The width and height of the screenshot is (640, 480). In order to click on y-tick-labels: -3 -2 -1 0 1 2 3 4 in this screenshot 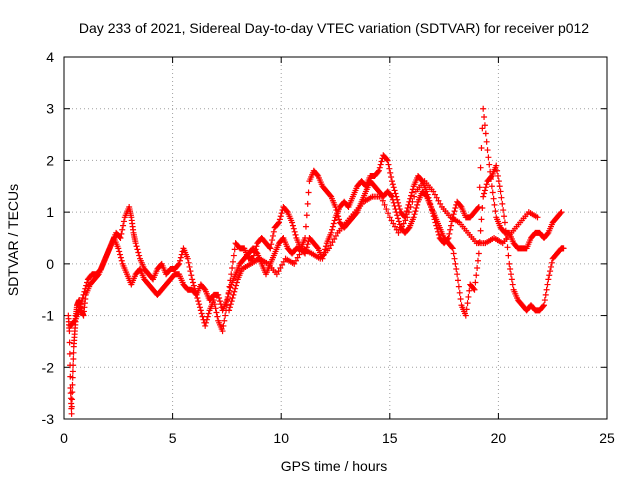, I will do `click(48, 238)`.